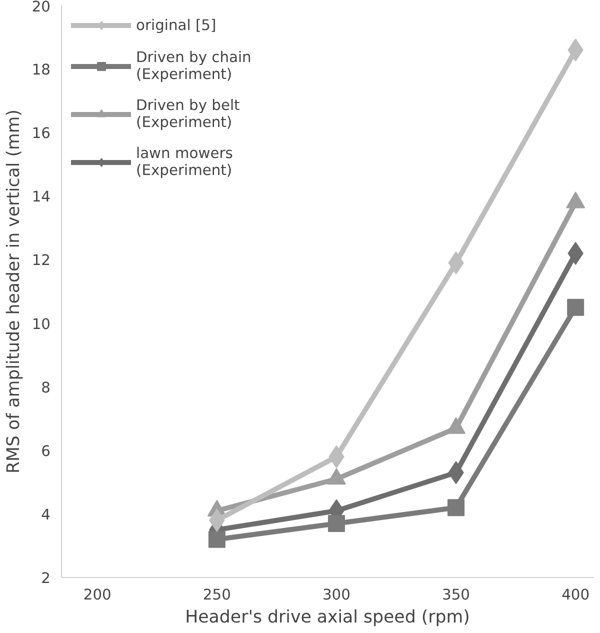  I want to click on y-tick-label: 10, so click(41, 324).